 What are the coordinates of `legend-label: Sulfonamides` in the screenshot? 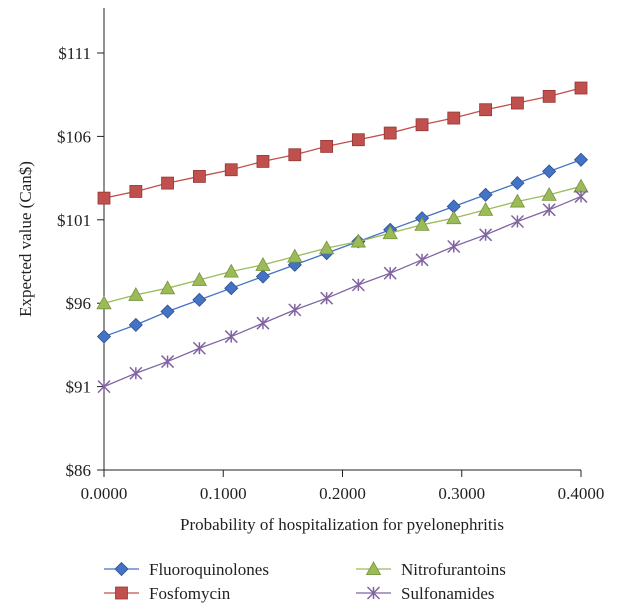 It's located at (448, 593).